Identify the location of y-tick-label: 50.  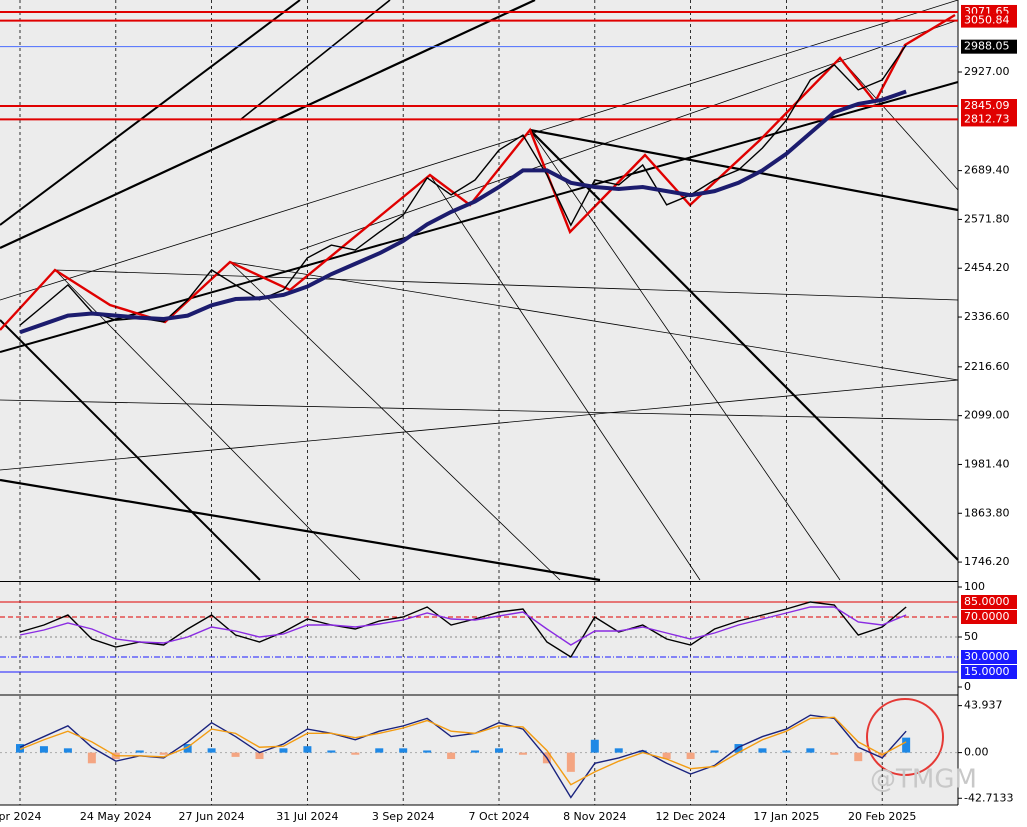
(971, 636).